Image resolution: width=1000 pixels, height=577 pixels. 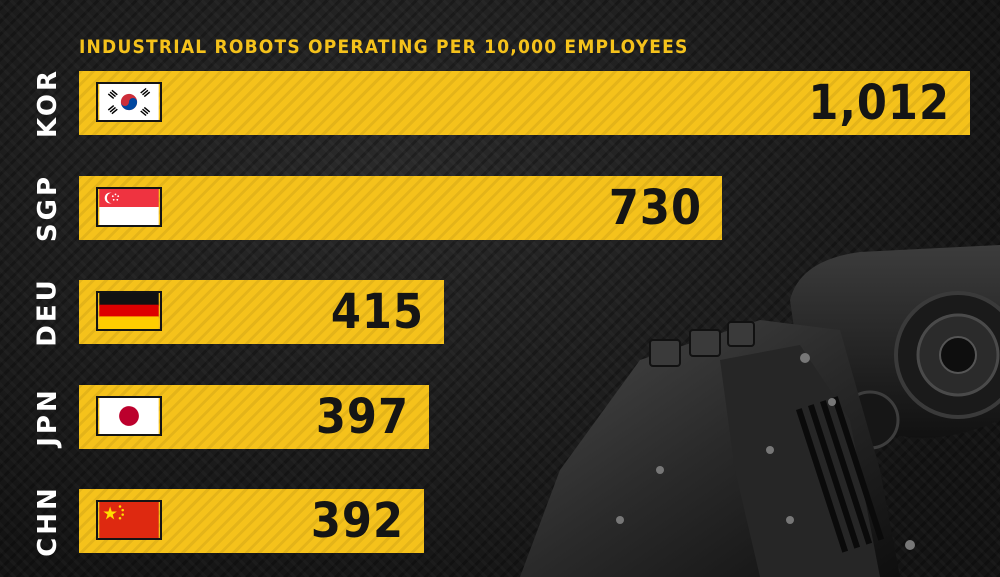 I want to click on south-korea-flag-icon, so click(x=129, y=102).